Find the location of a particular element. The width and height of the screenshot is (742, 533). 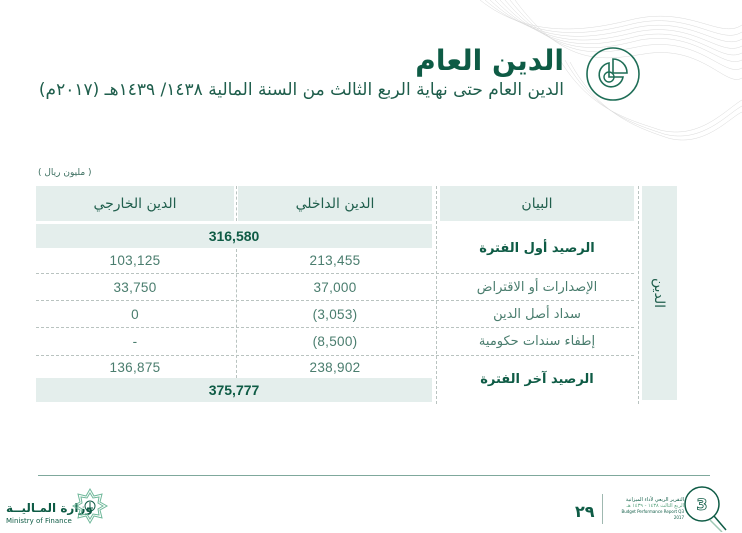

repayment-external: 0 is located at coordinates (135, 314).